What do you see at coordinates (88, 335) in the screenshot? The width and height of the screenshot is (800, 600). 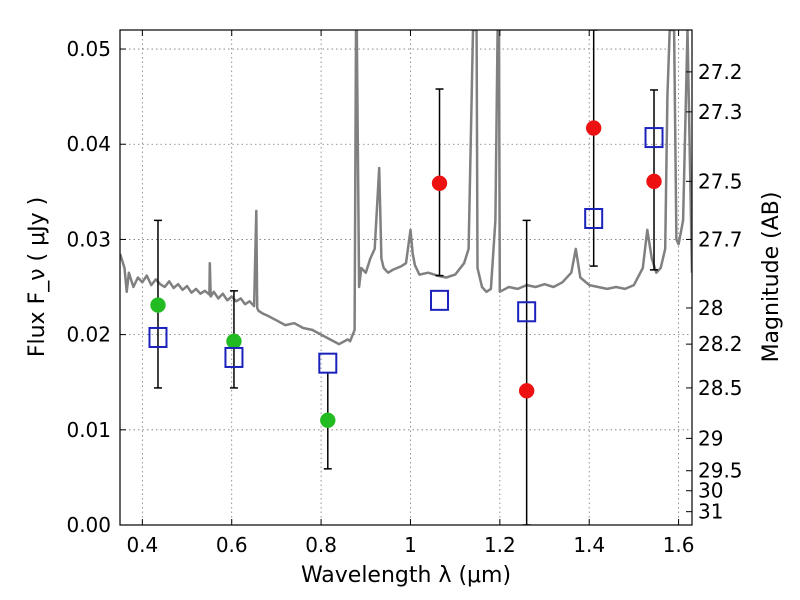 I see `y-tick-label: 0.02` at bounding box center [88, 335].